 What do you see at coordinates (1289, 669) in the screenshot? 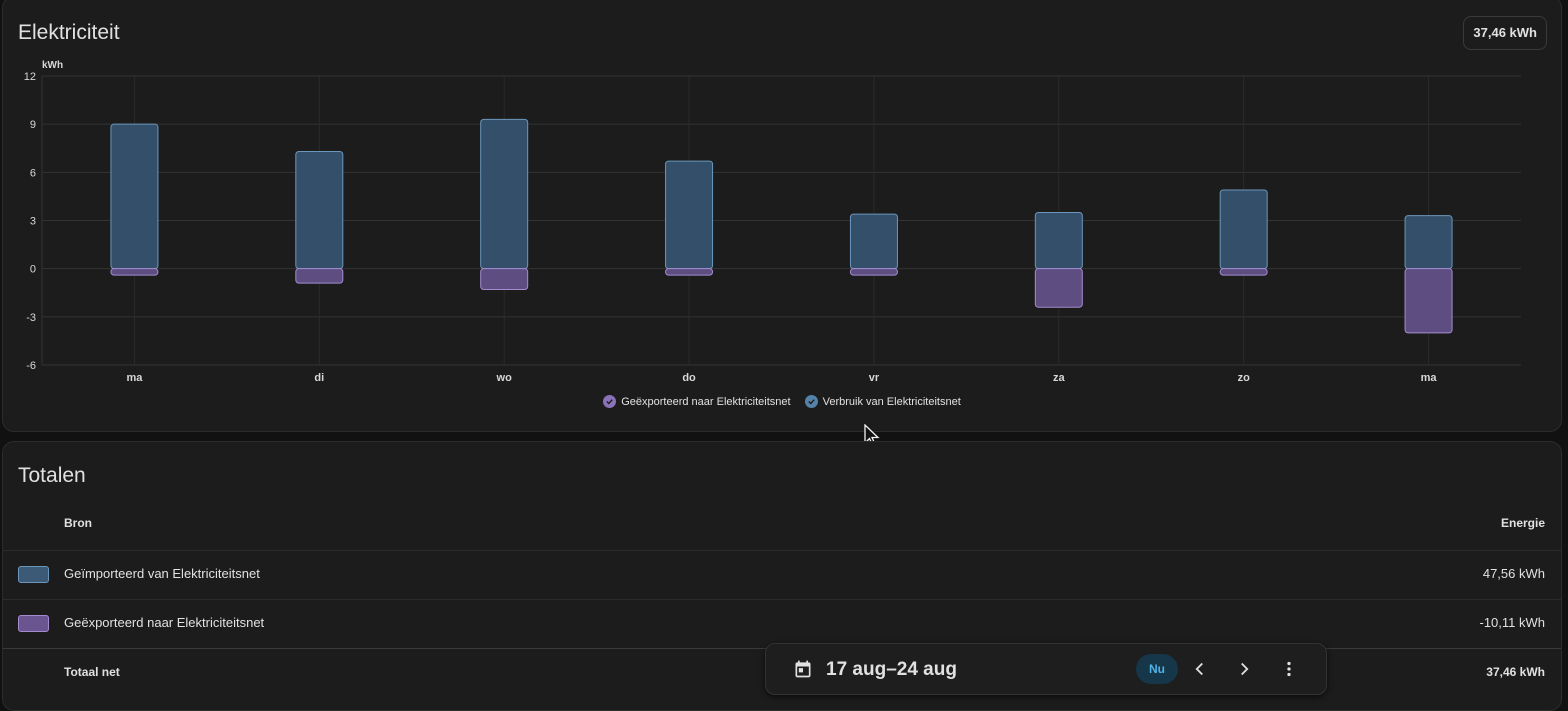
I see `more-vert-icon` at bounding box center [1289, 669].